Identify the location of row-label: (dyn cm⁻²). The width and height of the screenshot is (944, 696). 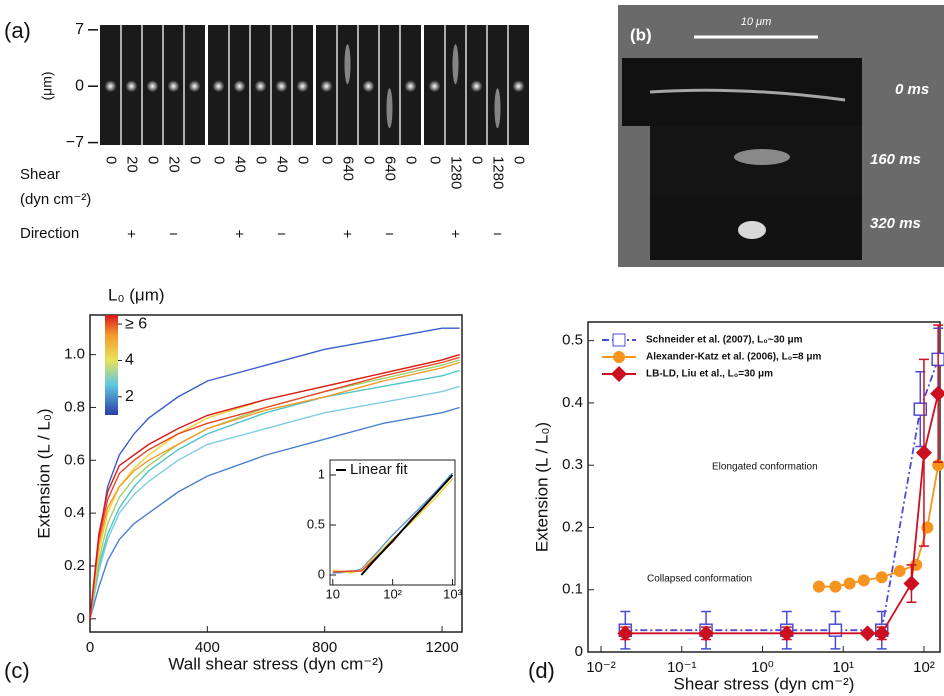
(55, 199).